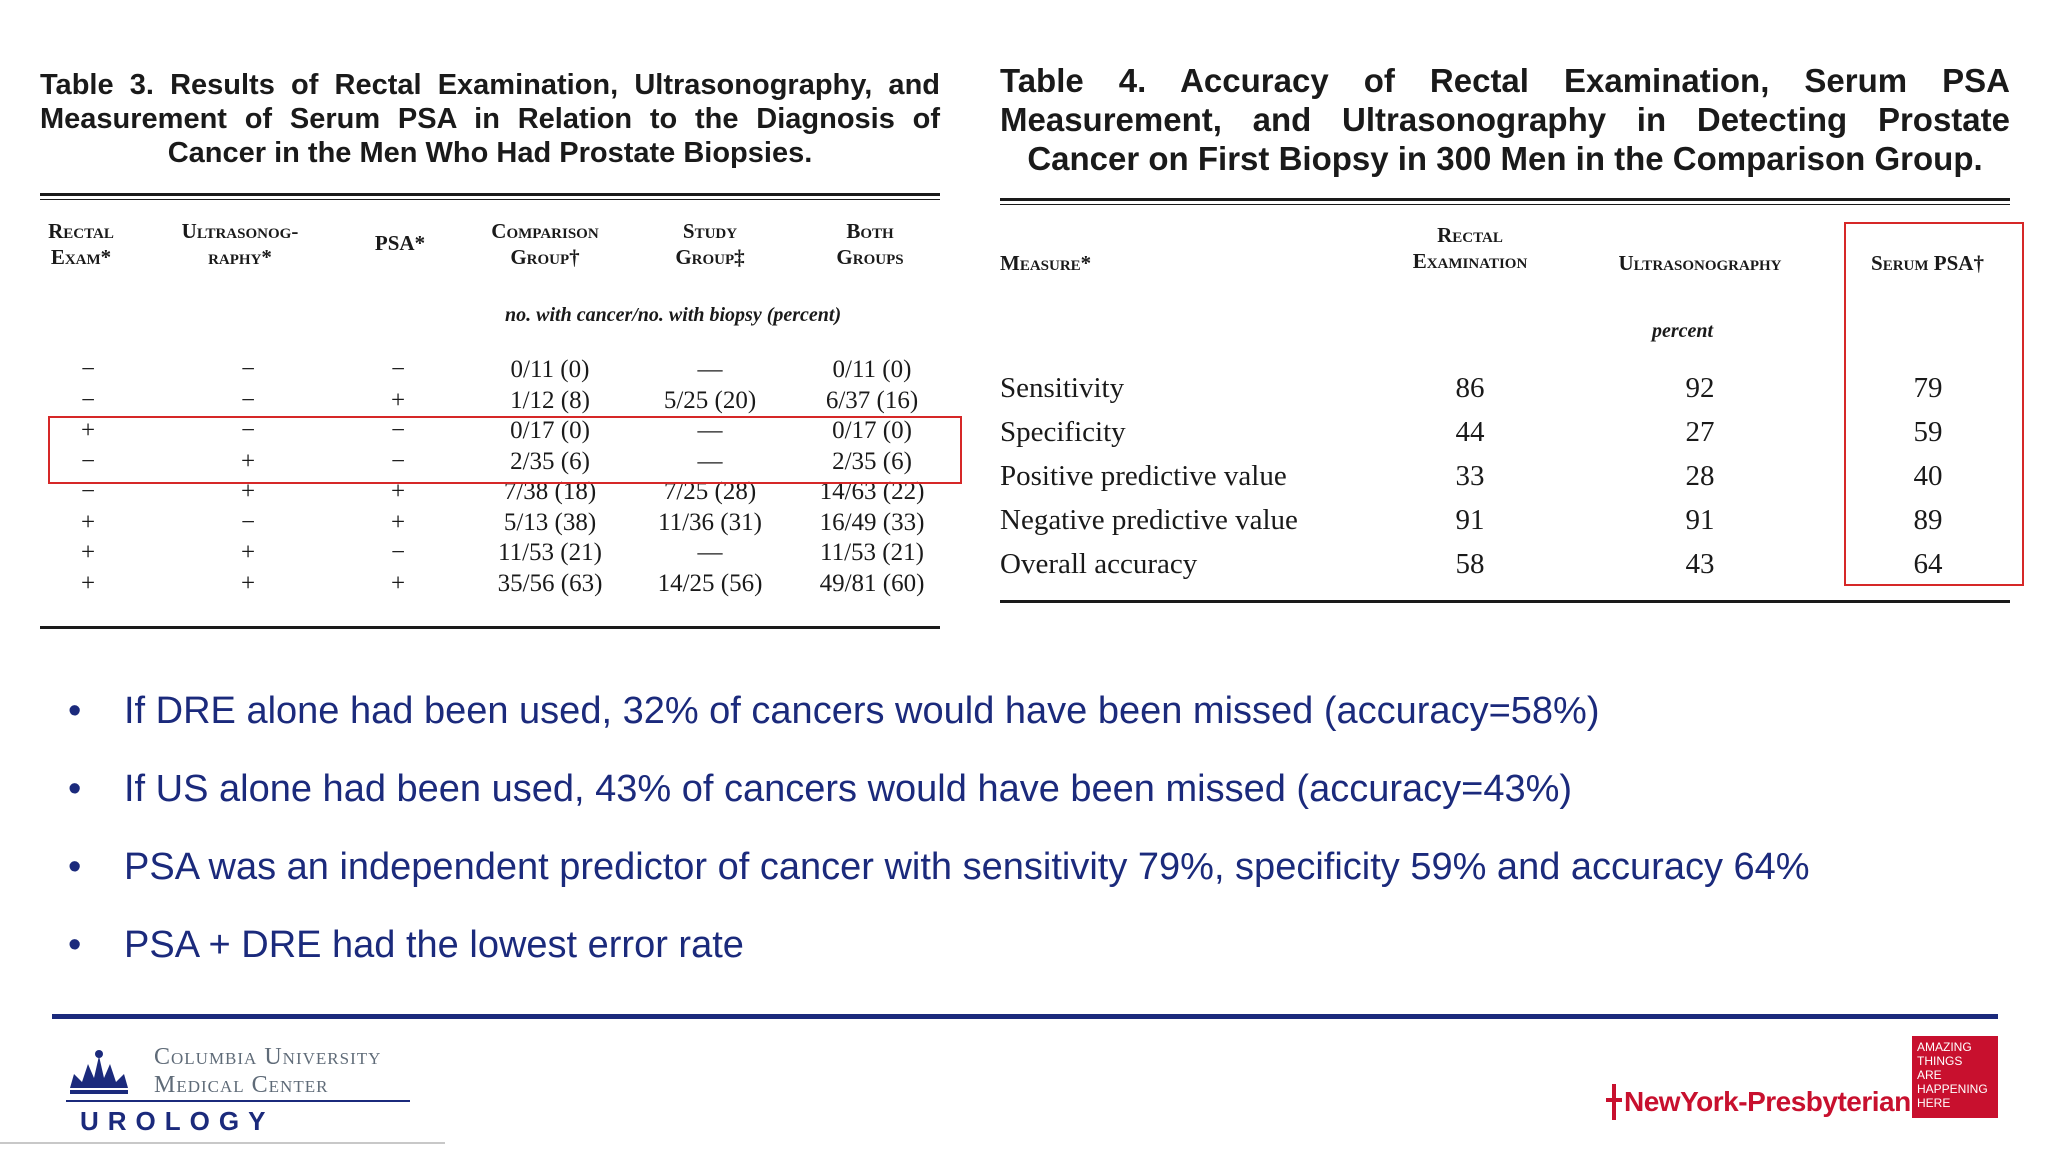 The width and height of the screenshot is (2048, 1152). What do you see at coordinates (1928, 388) in the screenshot?
I see `t4-cell: 79` at bounding box center [1928, 388].